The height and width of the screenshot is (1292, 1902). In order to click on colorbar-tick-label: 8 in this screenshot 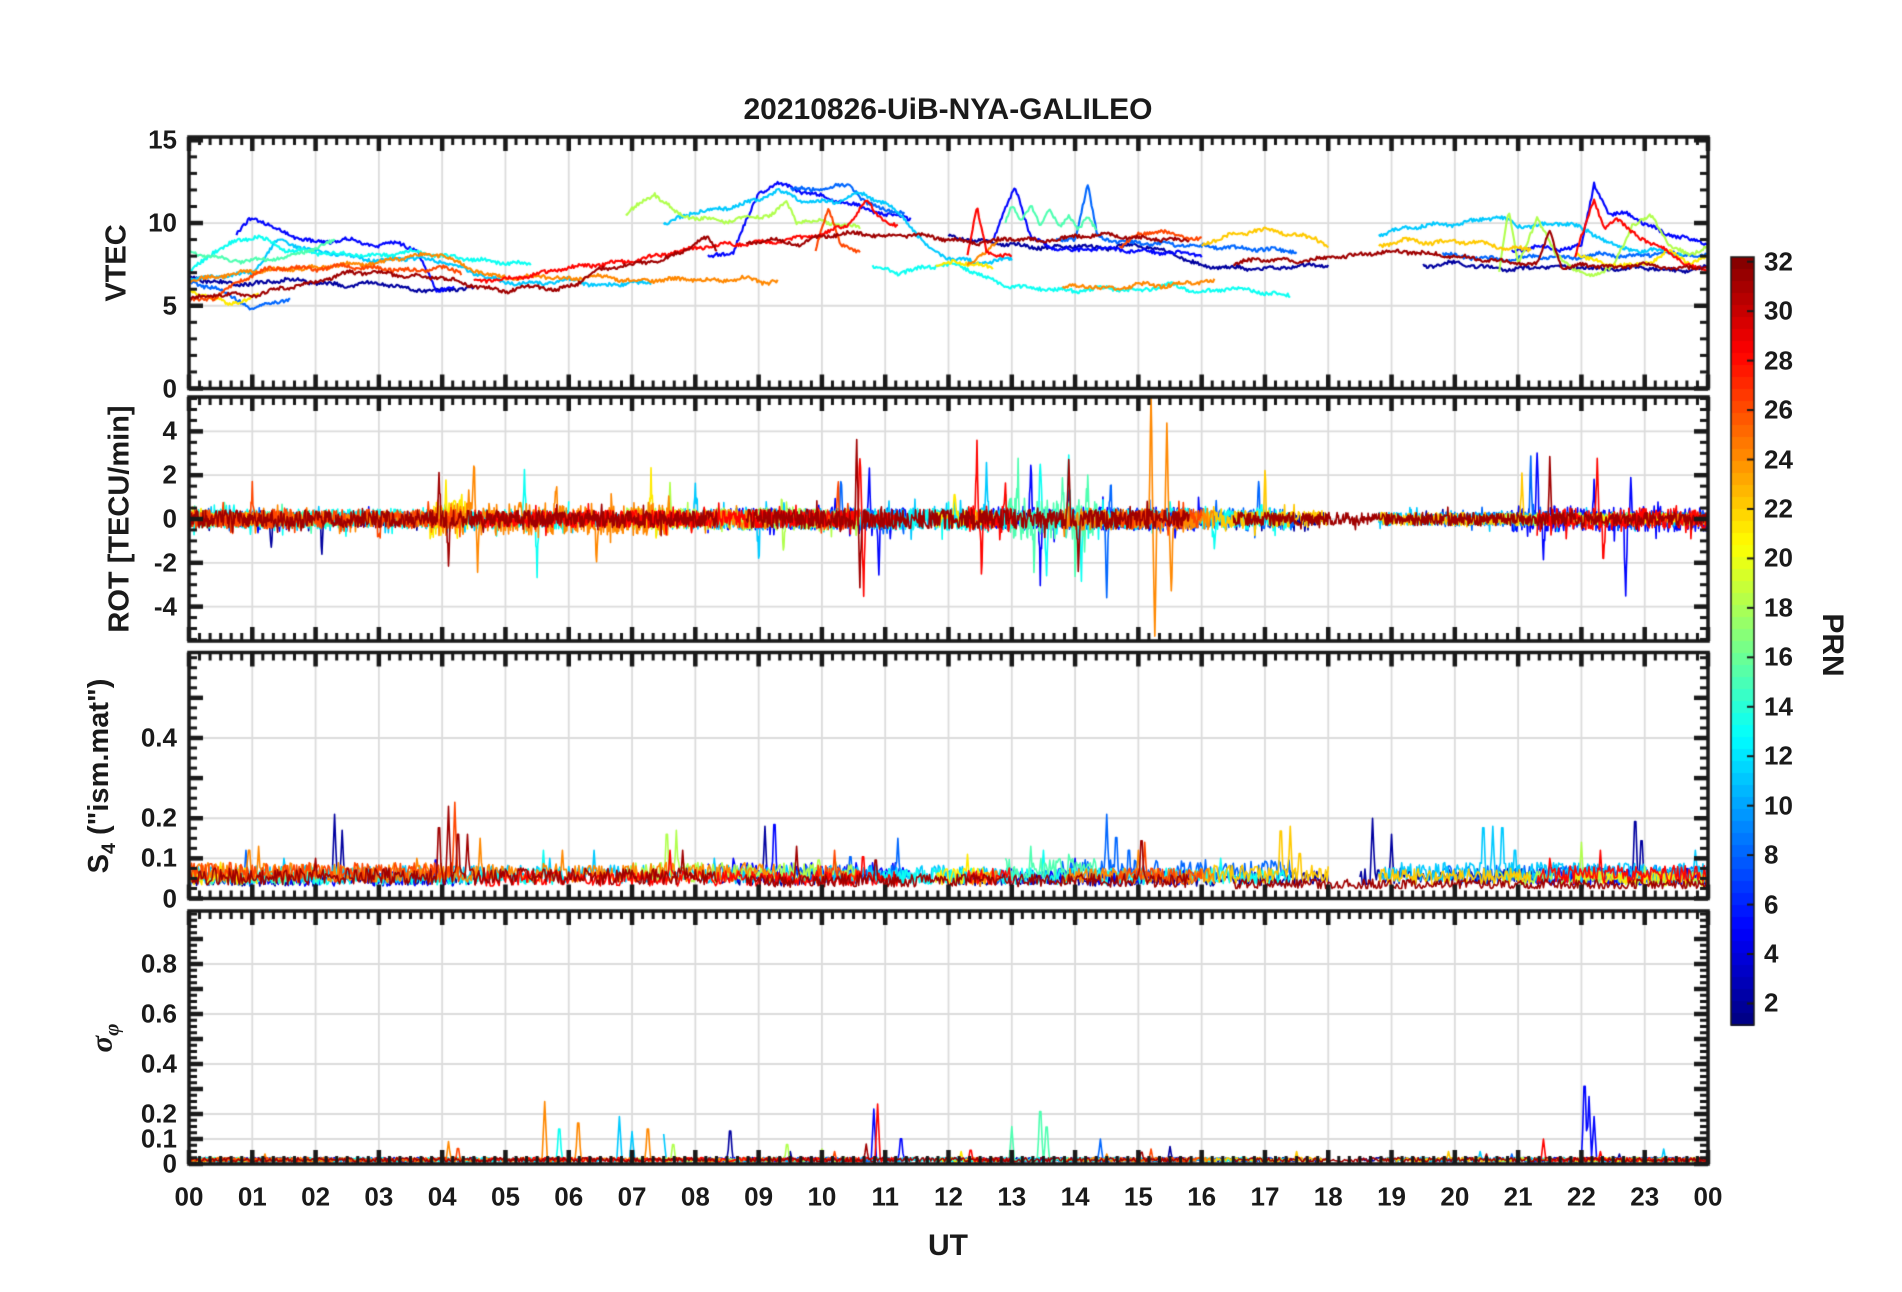, I will do `click(1771, 854)`.